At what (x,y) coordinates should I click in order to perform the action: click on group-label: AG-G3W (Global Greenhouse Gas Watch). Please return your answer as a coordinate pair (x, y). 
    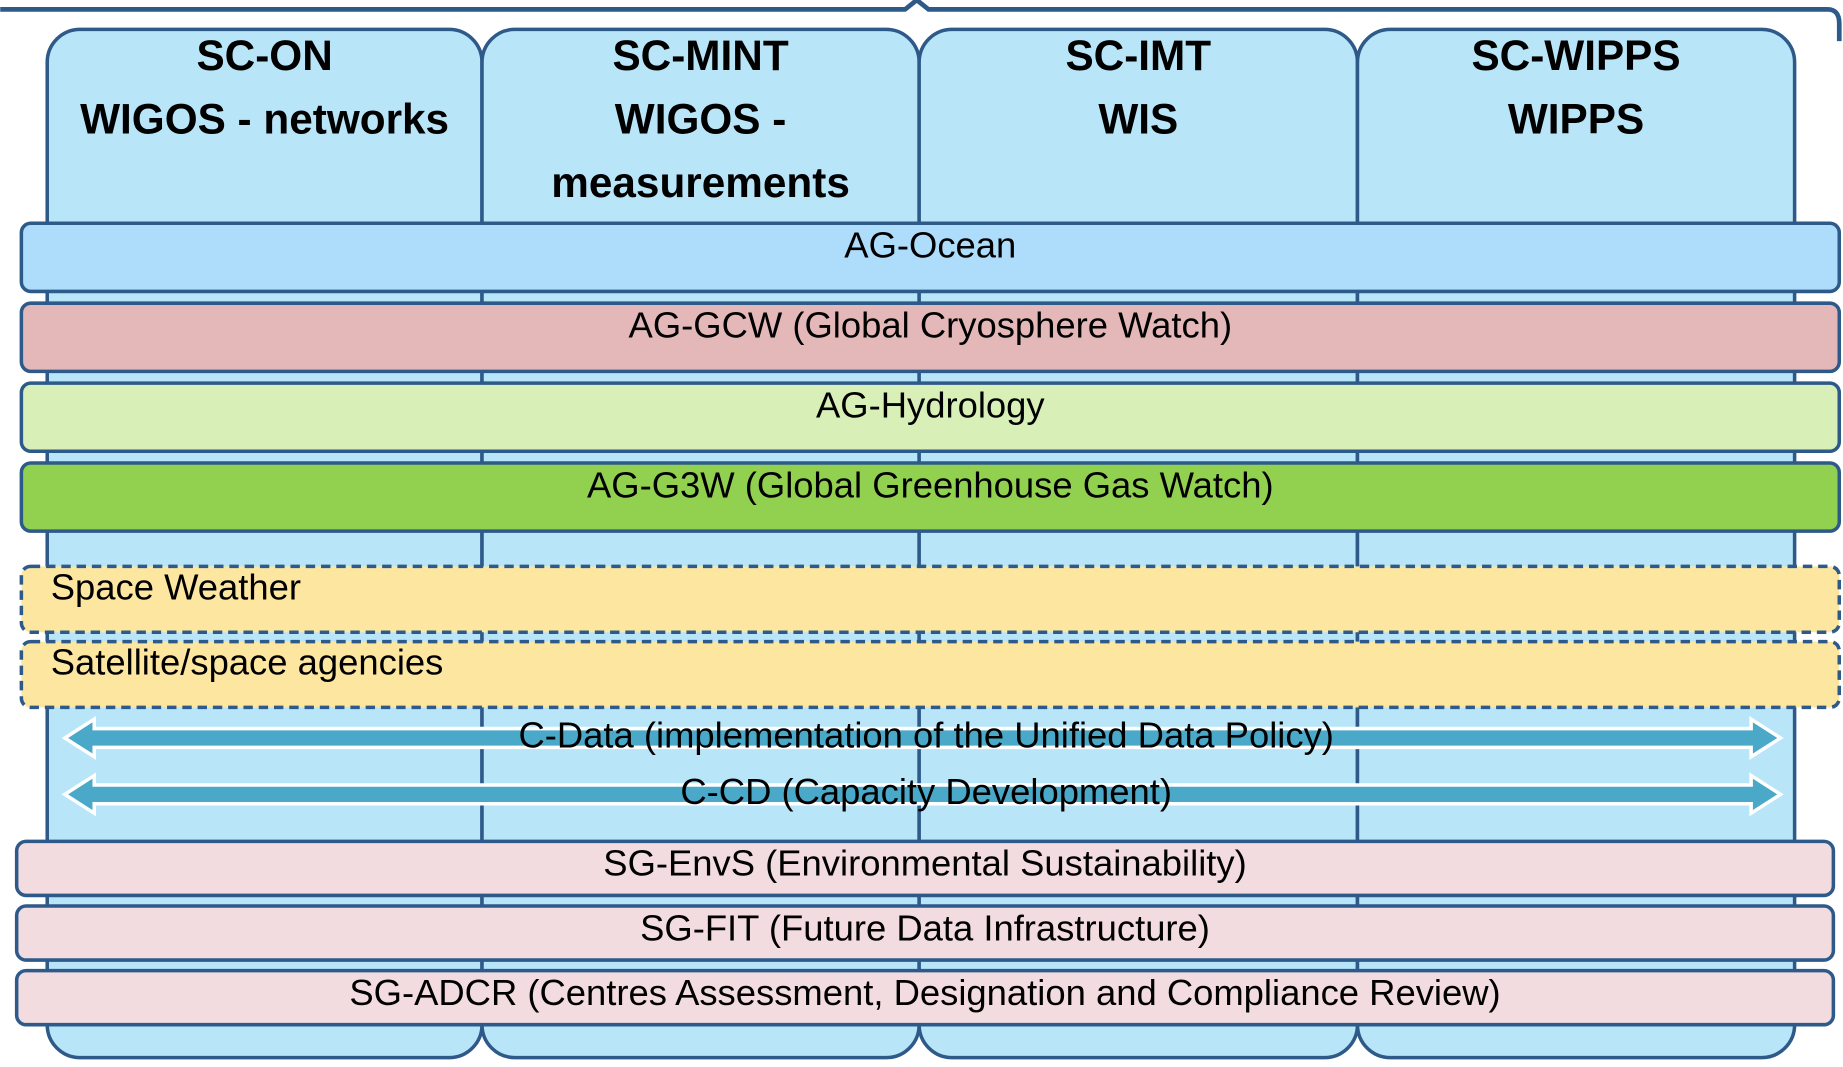
    Looking at the image, I should click on (930, 484).